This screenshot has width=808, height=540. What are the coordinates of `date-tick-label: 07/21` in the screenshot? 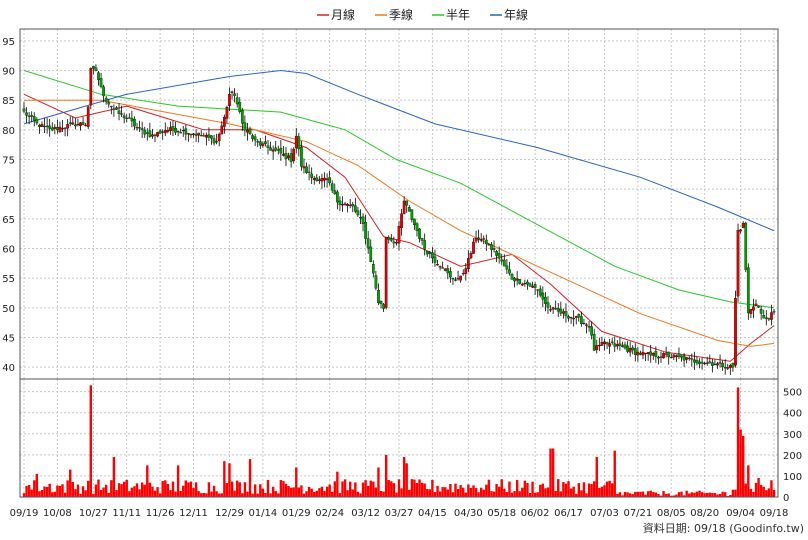 It's located at (637, 513).